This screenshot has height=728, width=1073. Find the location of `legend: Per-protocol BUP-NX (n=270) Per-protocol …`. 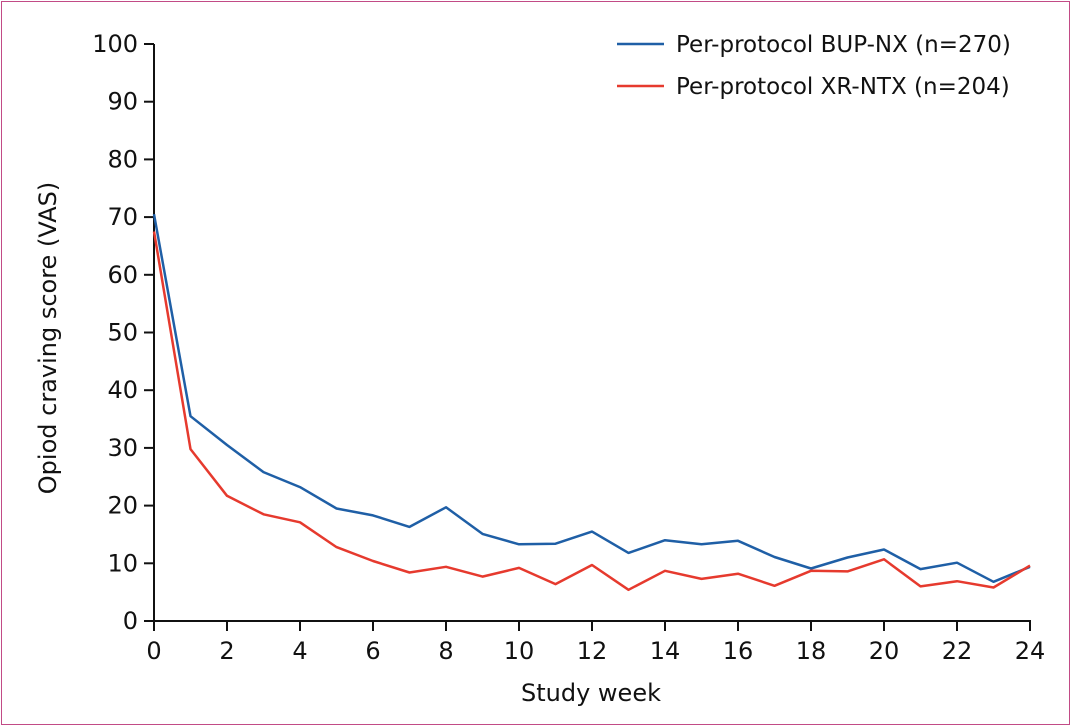

legend: Per-protocol BUP-NX (n=270) Per-protocol … is located at coordinates (814, 66).